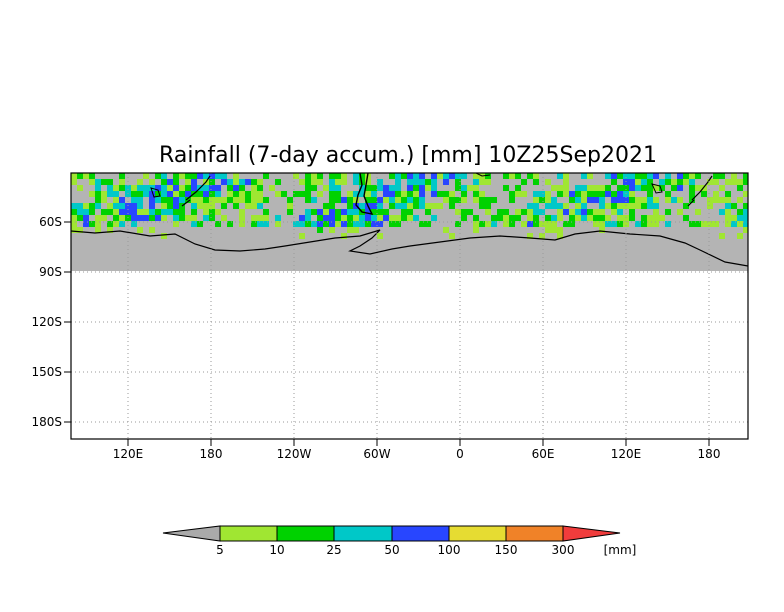  What do you see at coordinates (305, 533) in the screenshot?
I see `colorbar-segment` at bounding box center [305, 533].